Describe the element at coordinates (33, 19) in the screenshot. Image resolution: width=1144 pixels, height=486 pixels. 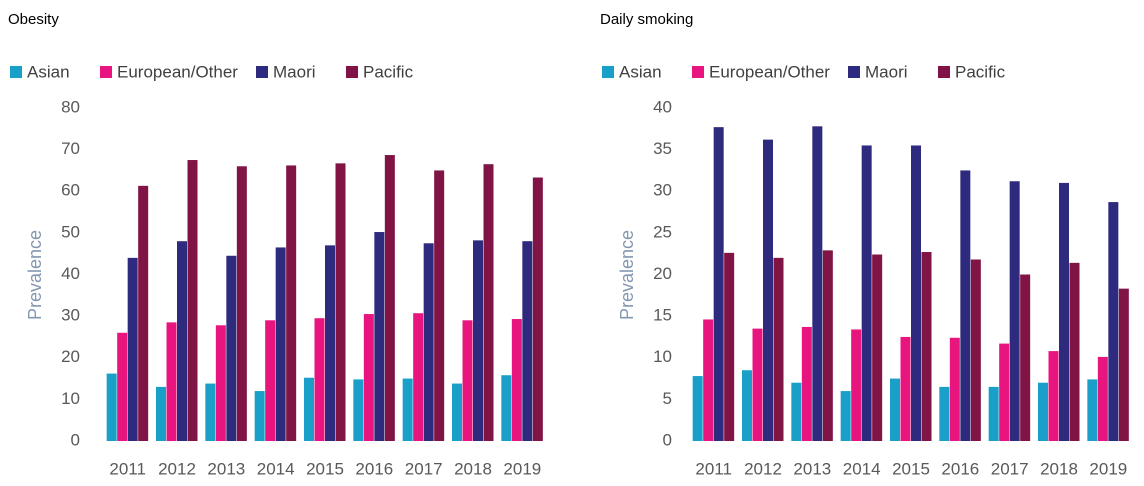
I see `chart-title: Obesity` at that location.